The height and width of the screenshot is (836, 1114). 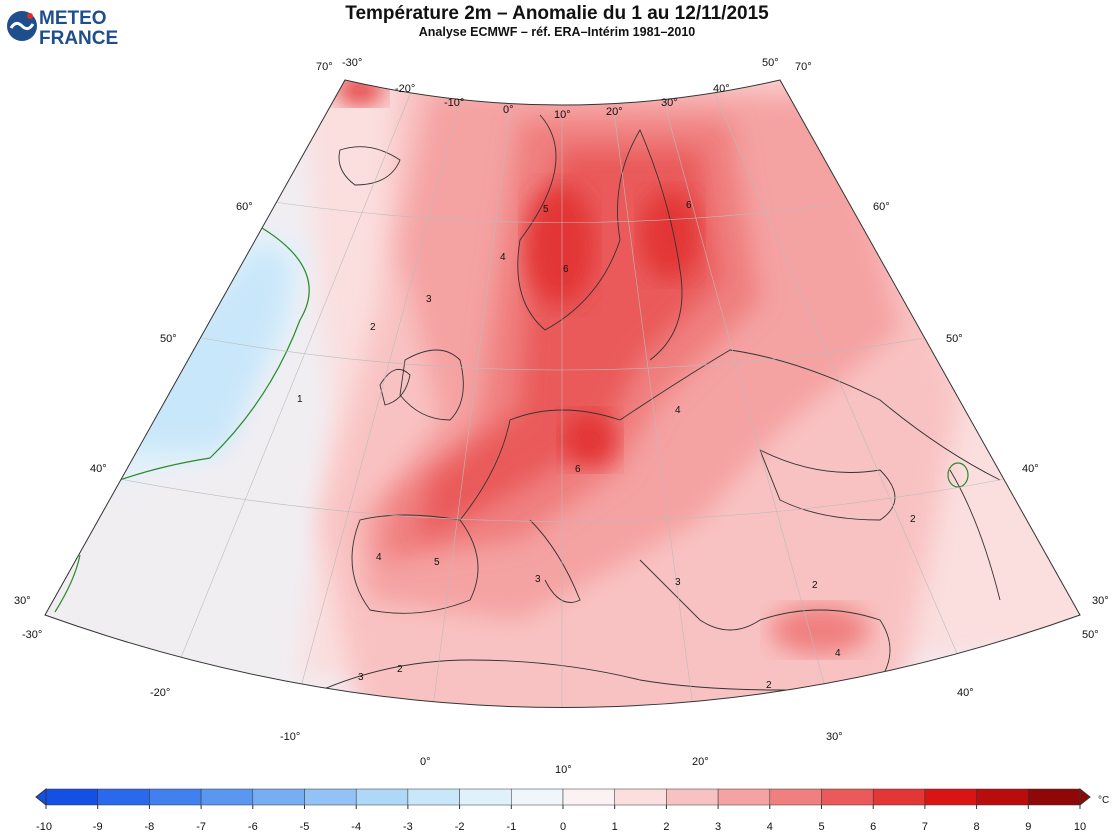 I want to click on colorbar-tick-label: 2, so click(x=666, y=827).